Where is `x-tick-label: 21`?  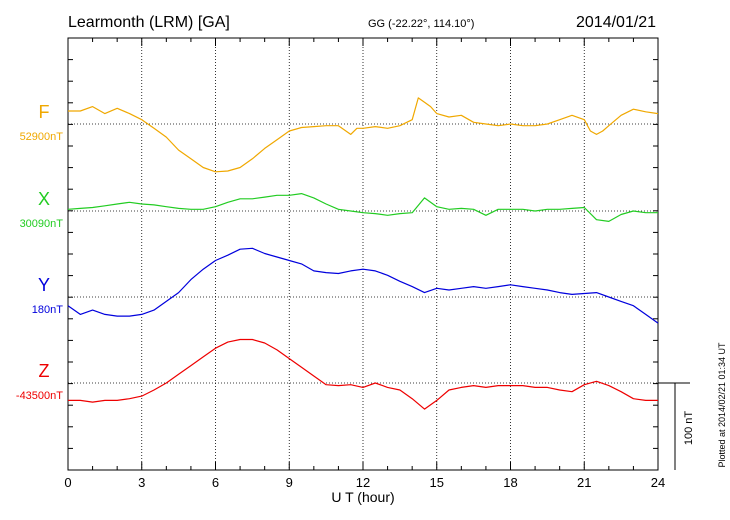
x-tick-label: 21 is located at coordinates (584, 482).